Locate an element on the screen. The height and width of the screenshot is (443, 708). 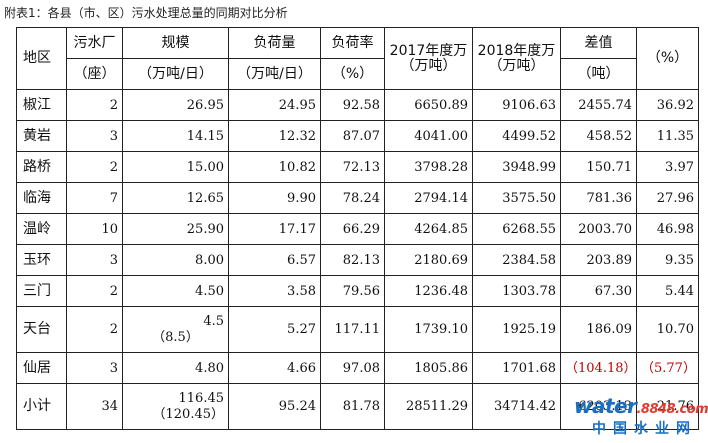
pct-cell: 11.35 is located at coordinates (667, 136).